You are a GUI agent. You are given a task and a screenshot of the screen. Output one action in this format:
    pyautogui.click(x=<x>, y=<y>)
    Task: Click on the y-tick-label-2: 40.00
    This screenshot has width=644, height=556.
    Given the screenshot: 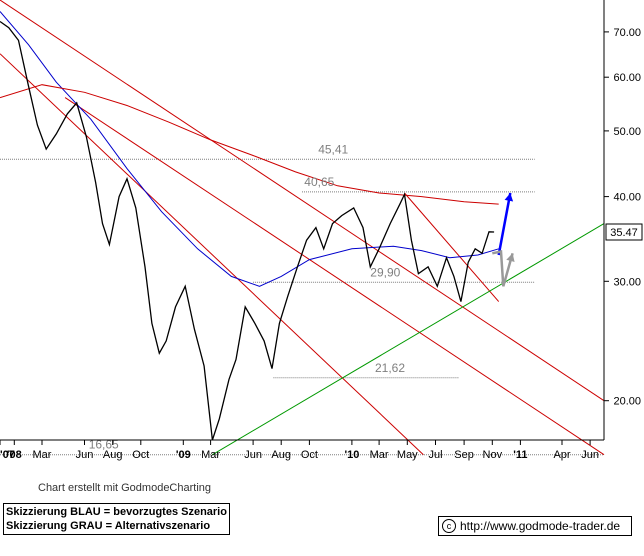 What is the action you would take?
    pyautogui.click(x=627, y=198)
    